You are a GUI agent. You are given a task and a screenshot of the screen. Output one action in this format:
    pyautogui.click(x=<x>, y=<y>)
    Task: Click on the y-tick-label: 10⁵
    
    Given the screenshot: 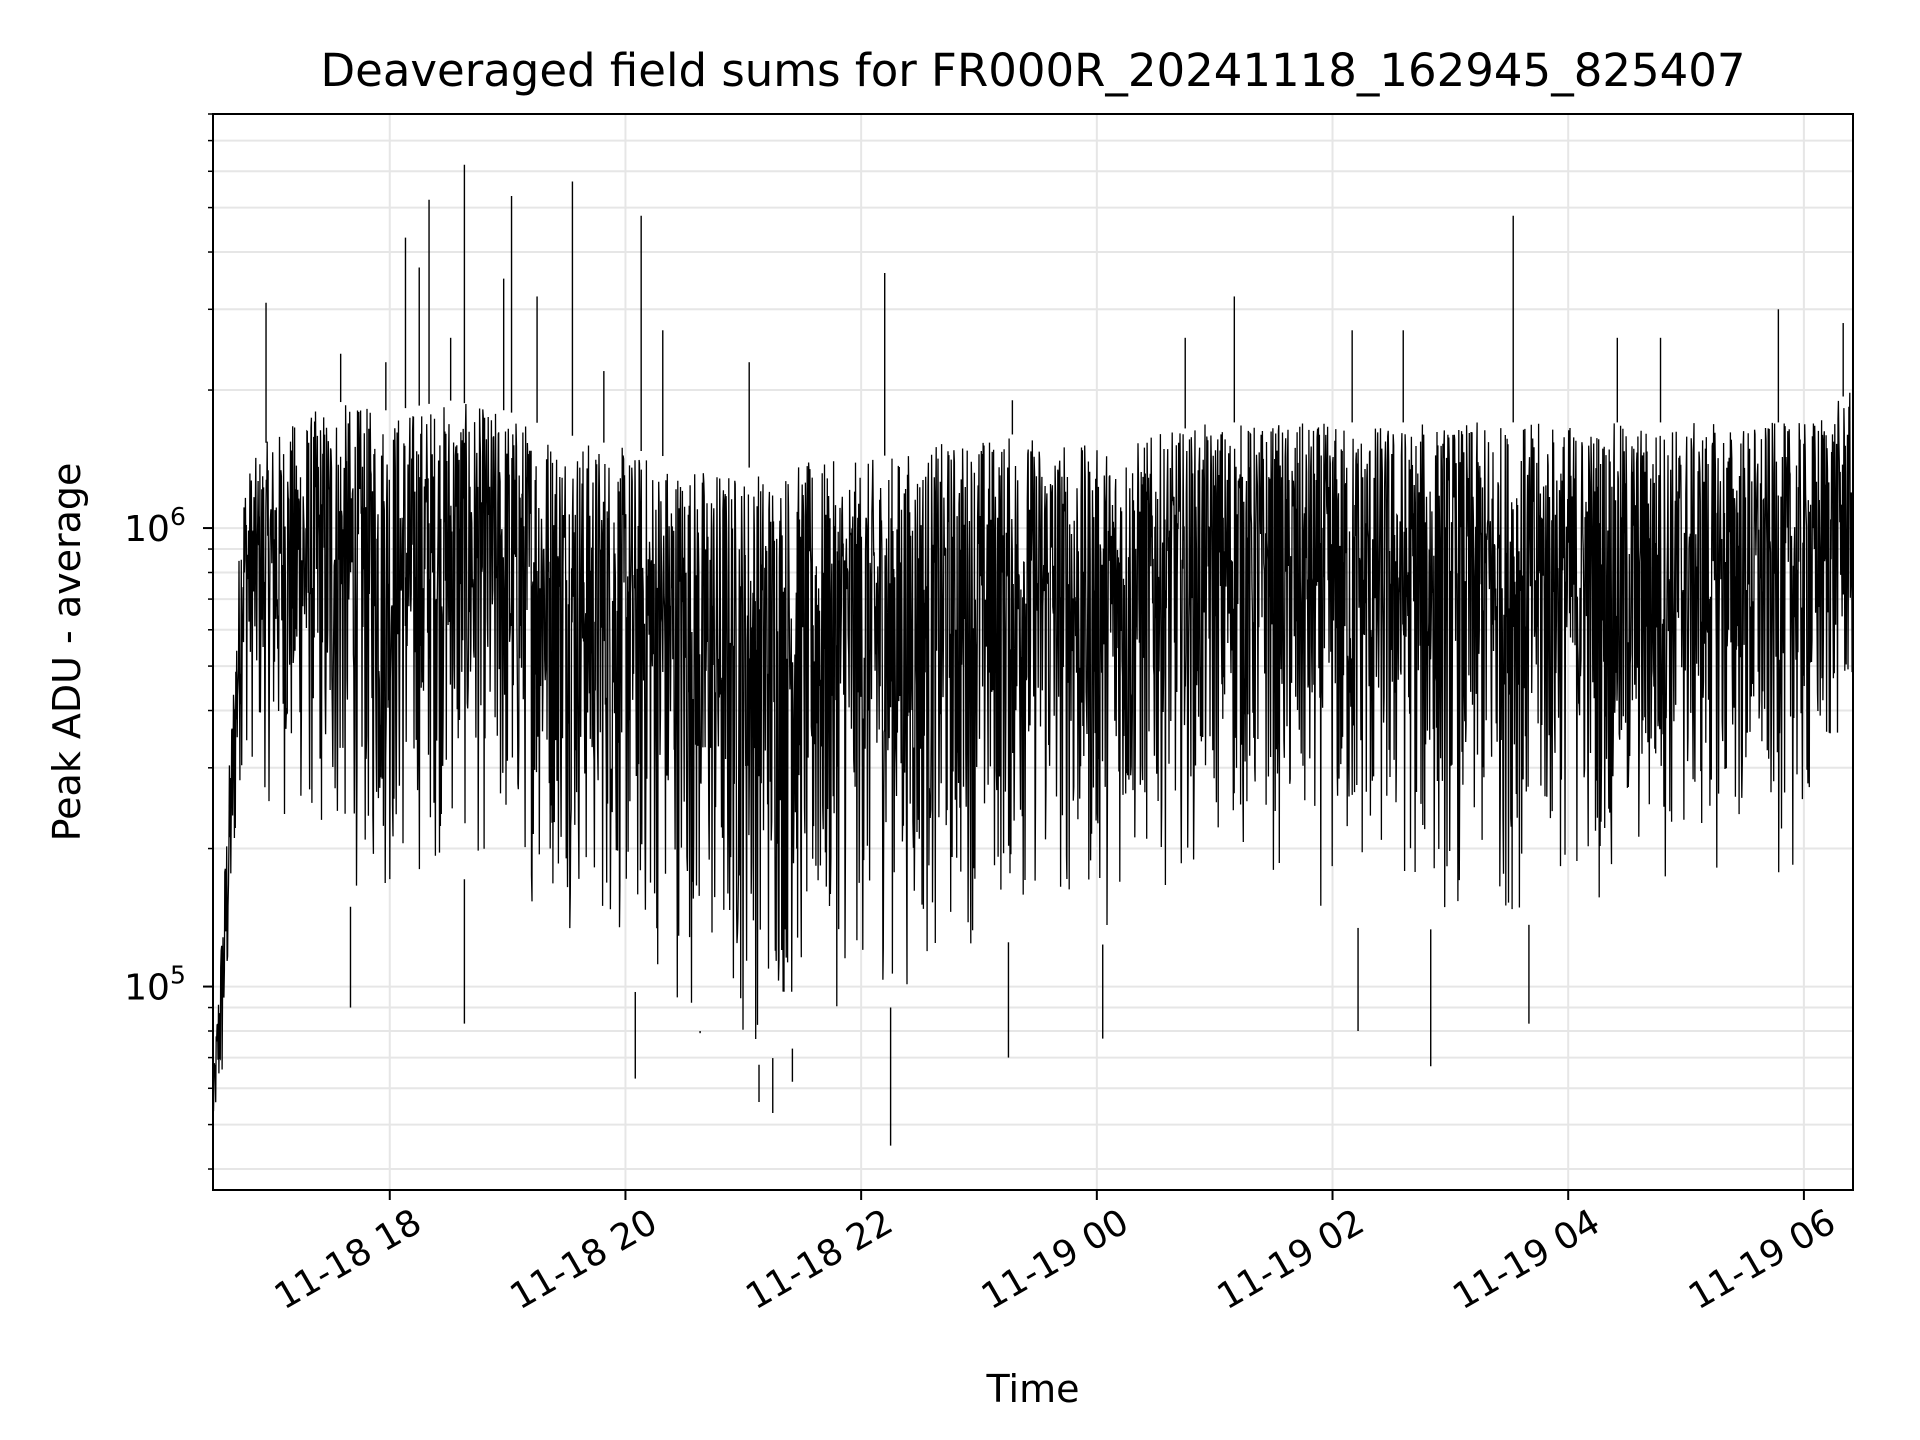 What is the action you would take?
    pyautogui.click(x=155, y=985)
    